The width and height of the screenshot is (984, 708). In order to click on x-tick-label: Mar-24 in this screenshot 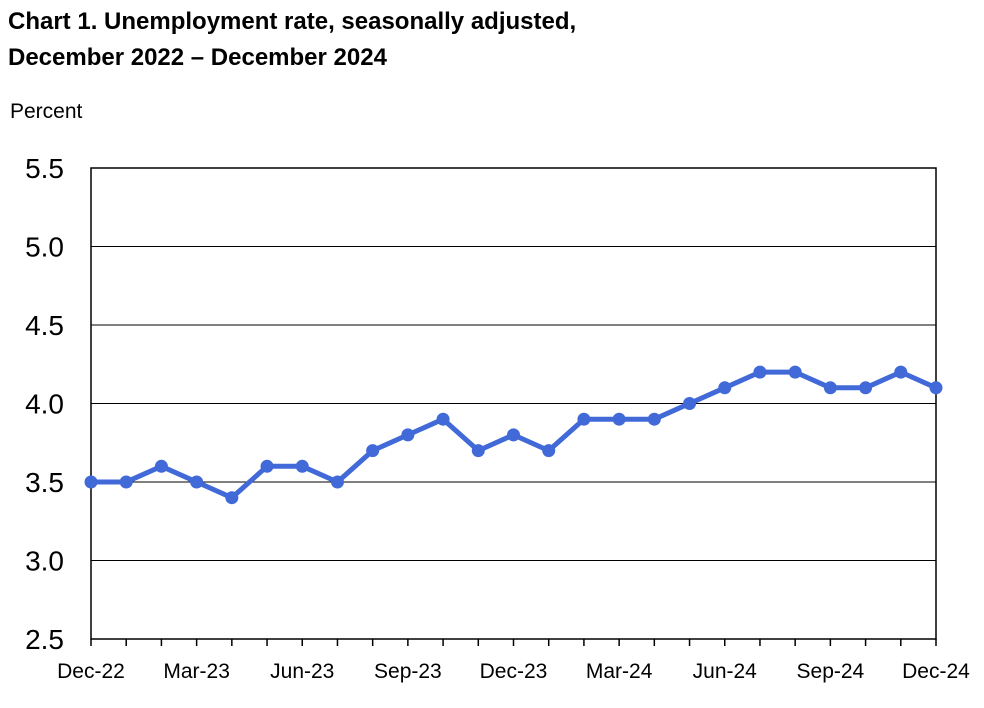, I will do `click(619, 671)`.